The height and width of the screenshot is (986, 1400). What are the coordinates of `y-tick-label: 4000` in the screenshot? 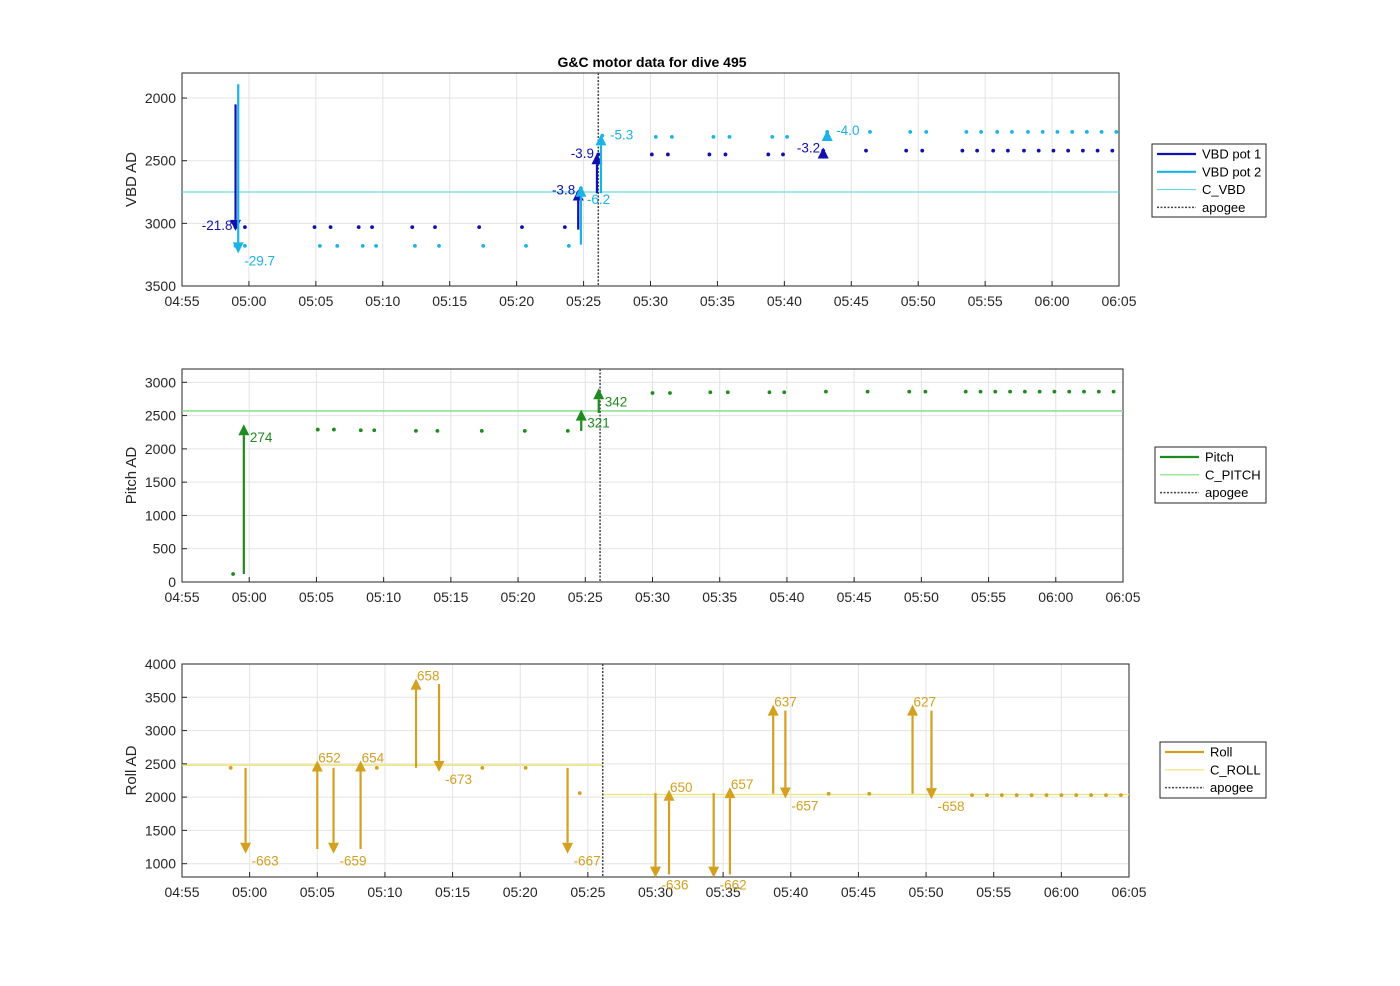 It's located at (160, 664).